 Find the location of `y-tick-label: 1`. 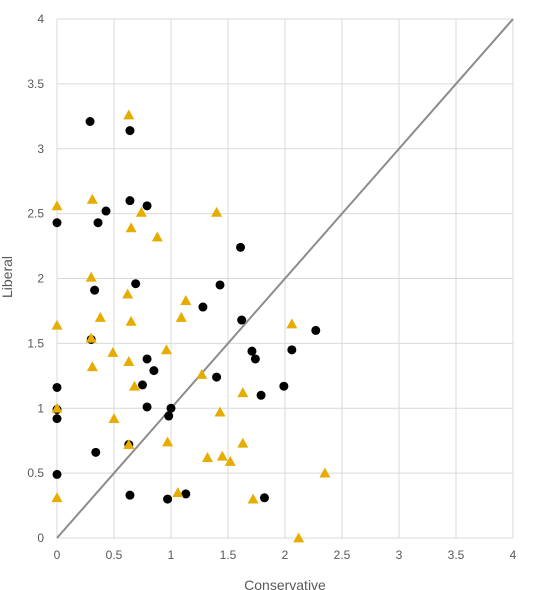

y-tick-label: 1 is located at coordinates (40, 408).